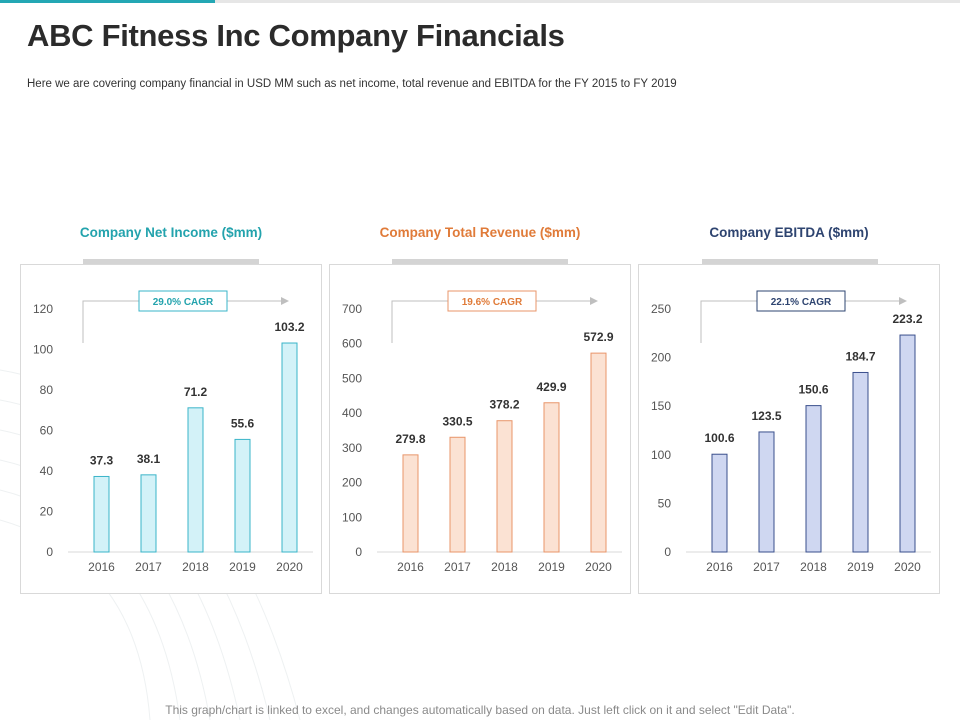  What do you see at coordinates (504, 405) in the screenshot?
I see `bar-value-label: 378.2` at bounding box center [504, 405].